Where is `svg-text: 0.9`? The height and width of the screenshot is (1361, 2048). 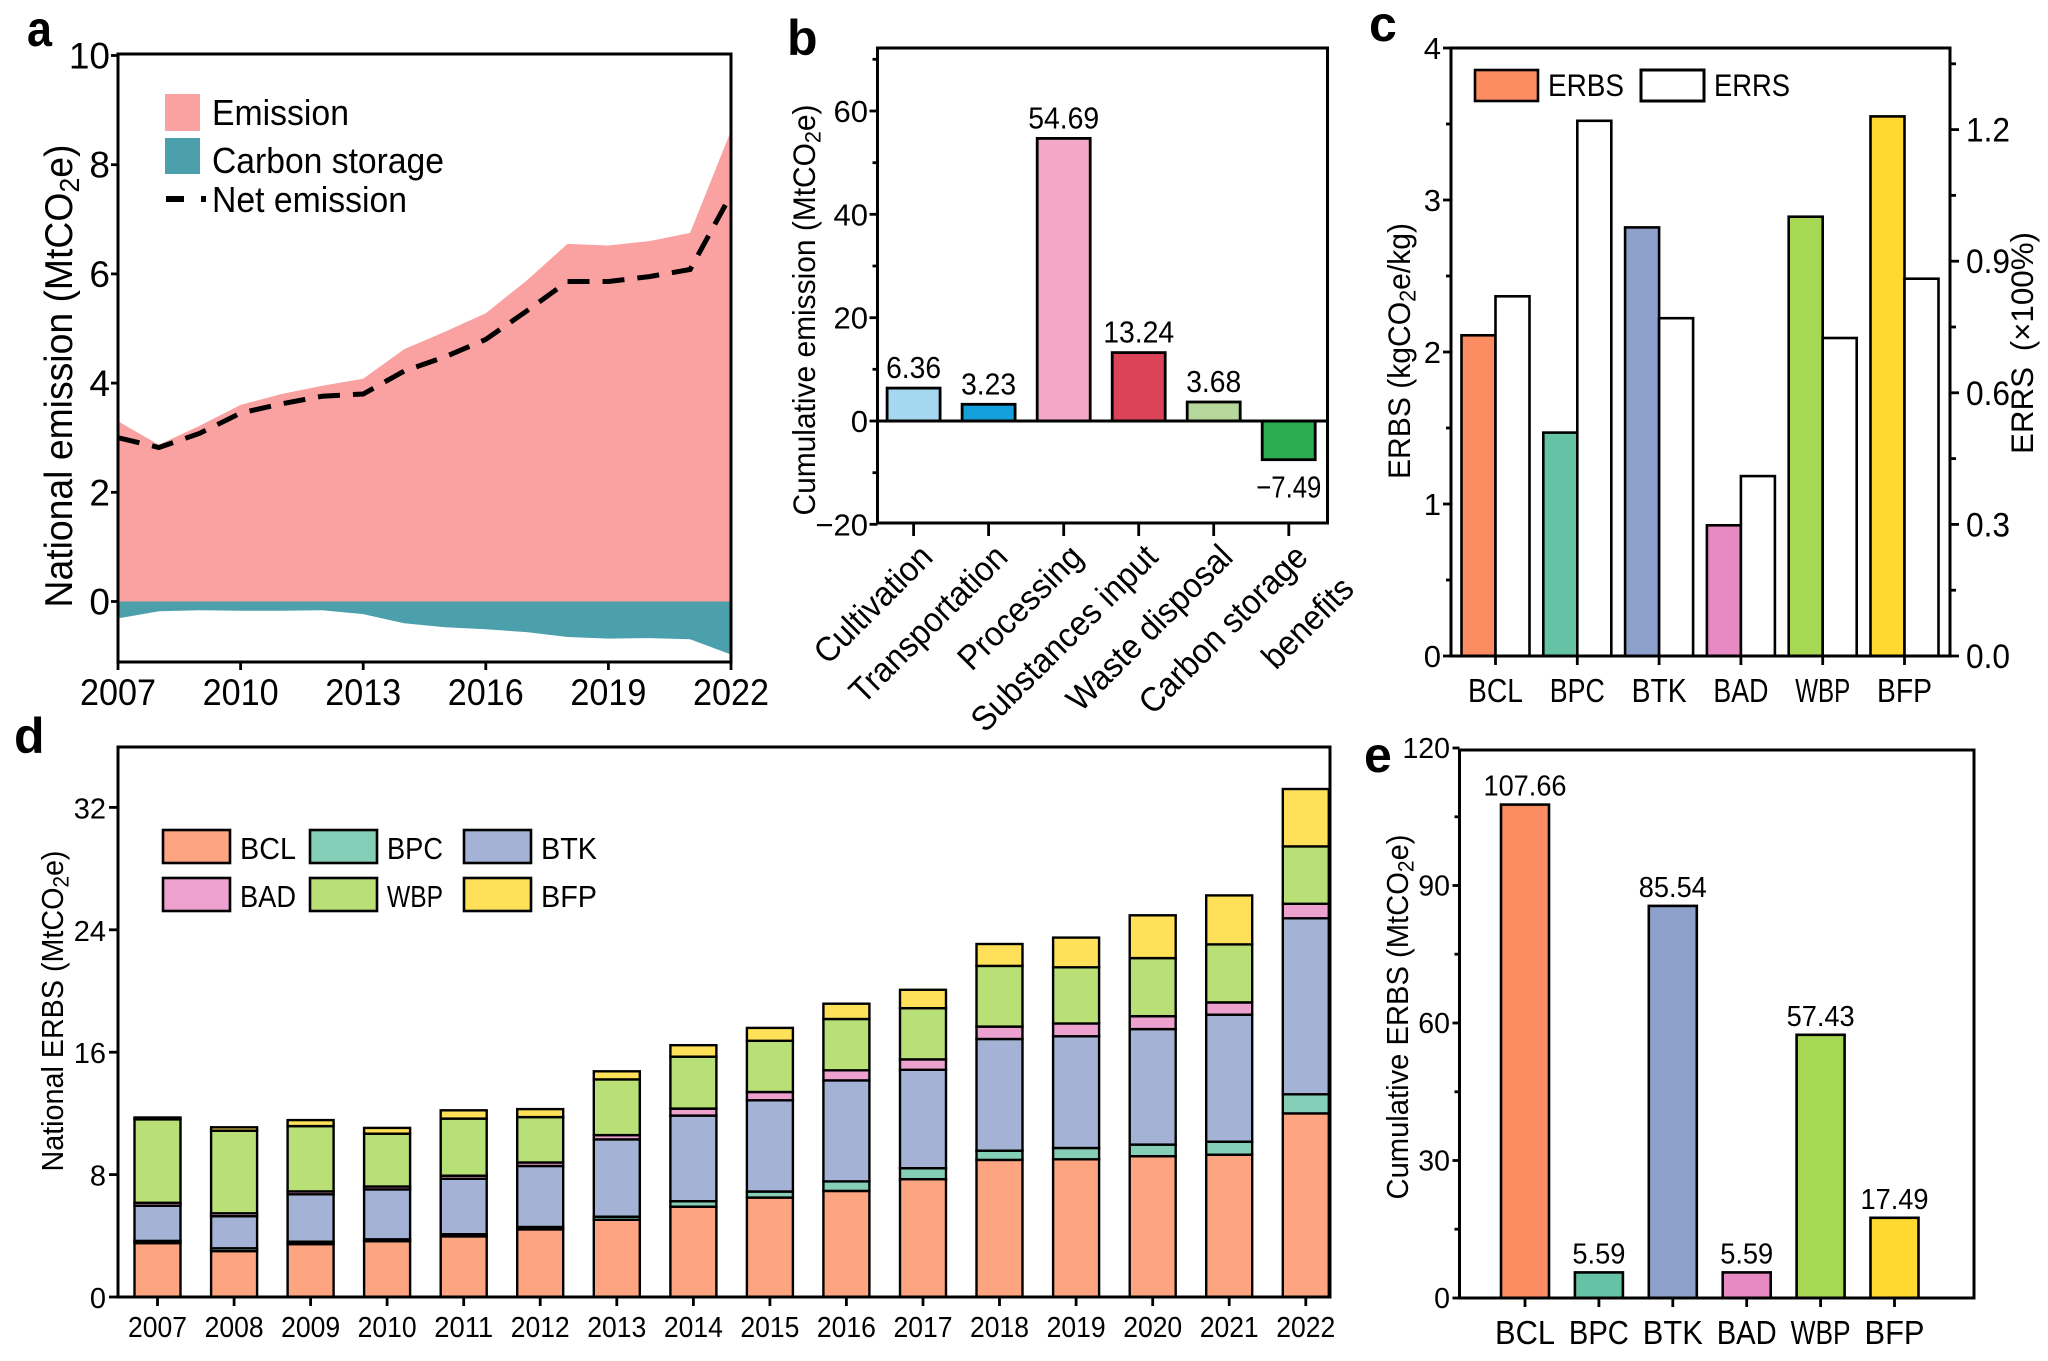
svg-text: 0.9 is located at coordinates (1988, 262).